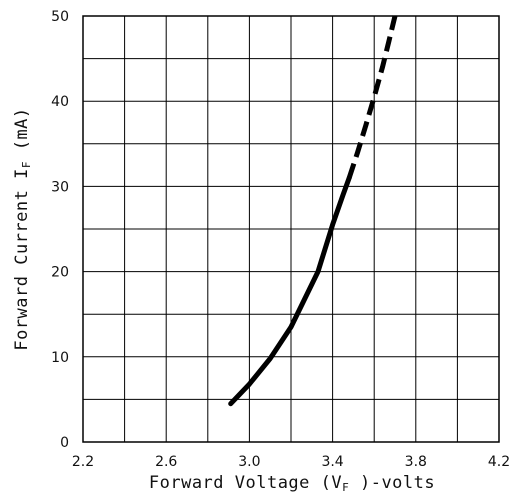 The width and height of the screenshot is (510, 497). I want to click on y-tick-labels: 0 10 20 30 40 50, so click(60, 230).